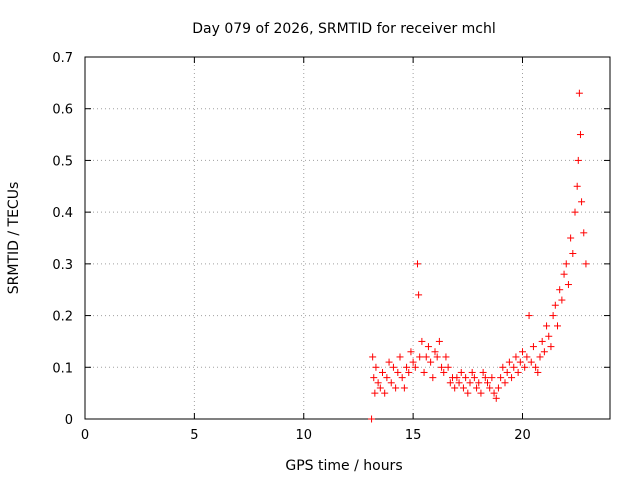  I want to click on y-tick-label: 0.2, so click(62, 317).